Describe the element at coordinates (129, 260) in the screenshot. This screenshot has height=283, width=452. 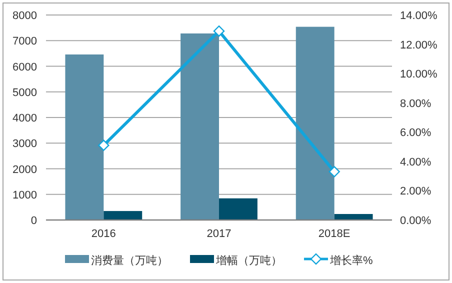
I see `legend-label: 消费量（万吨）` at that location.